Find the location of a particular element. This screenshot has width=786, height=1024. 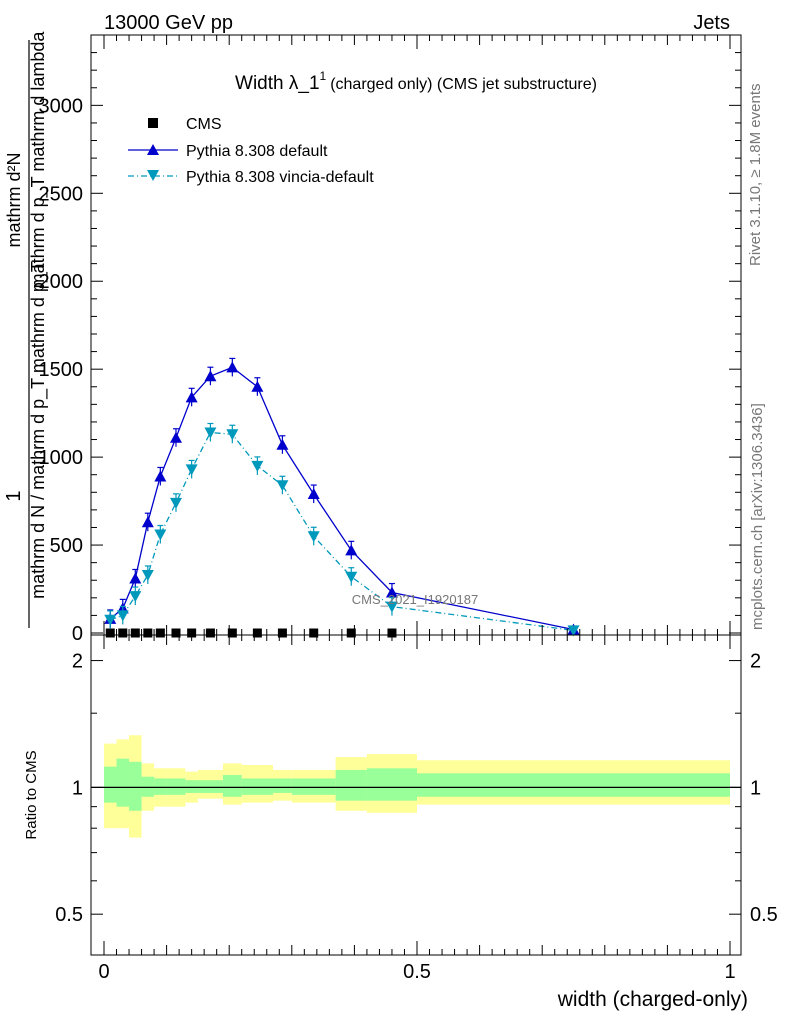

ratio-xtick-label: 0 is located at coordinates (103, 972).